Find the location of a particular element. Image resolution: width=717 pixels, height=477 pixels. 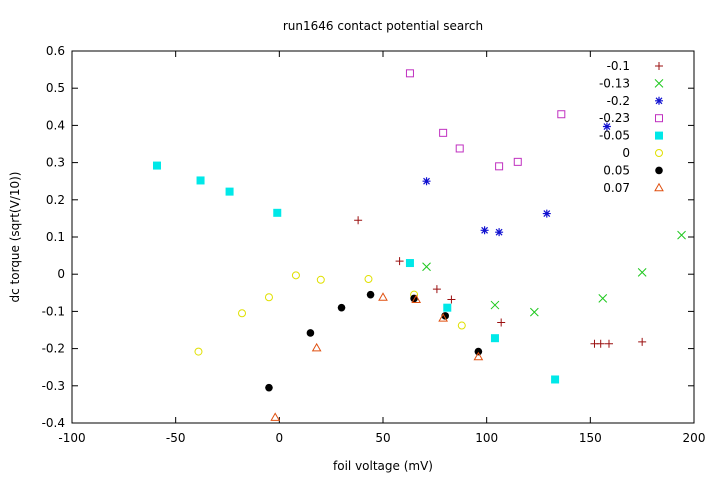

legend-label: 0 is located at coordinates (626, 153).